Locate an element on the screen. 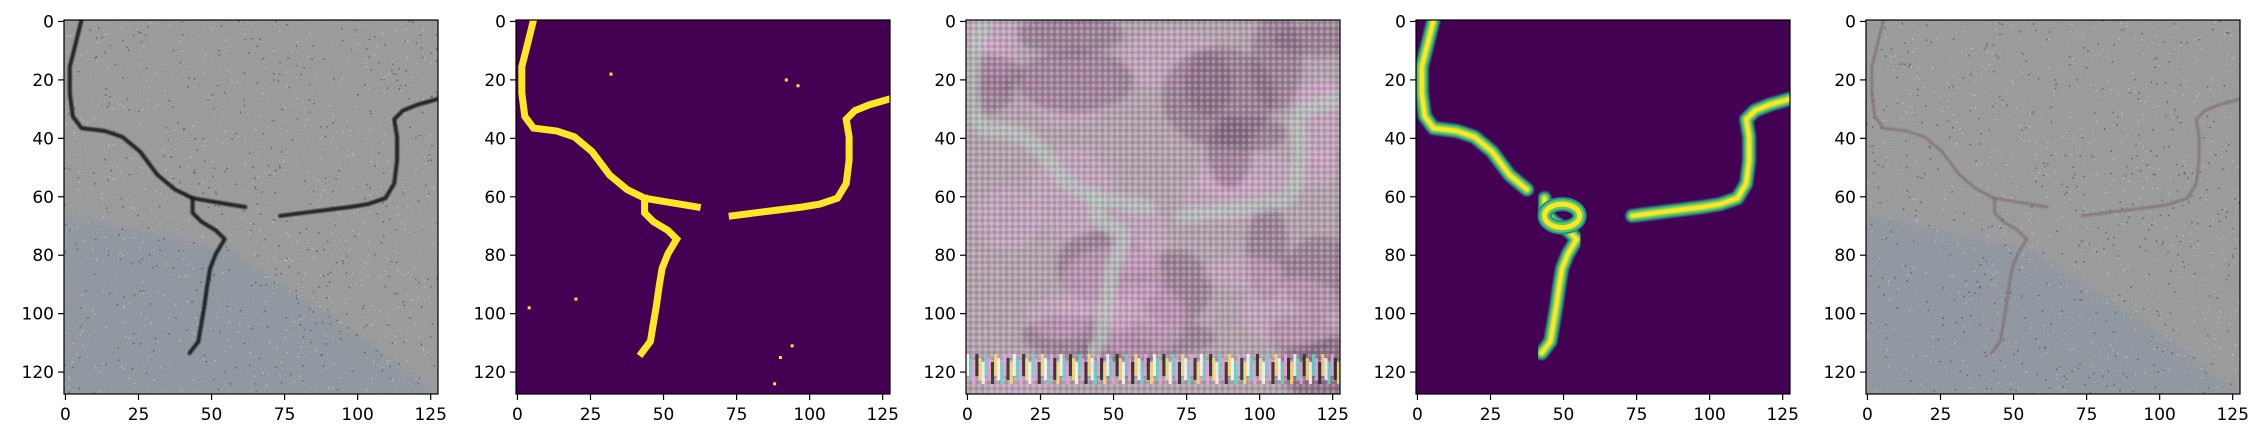 The height and width of the screenshot is (440, 2259). y-tick-label: 20 is located at coordinates (495, 81).